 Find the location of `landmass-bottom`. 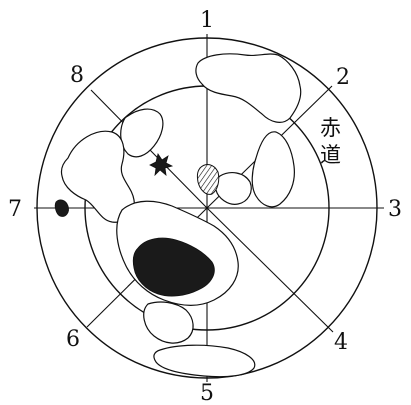

landmass-bottom is located at coordinates (204, 361).